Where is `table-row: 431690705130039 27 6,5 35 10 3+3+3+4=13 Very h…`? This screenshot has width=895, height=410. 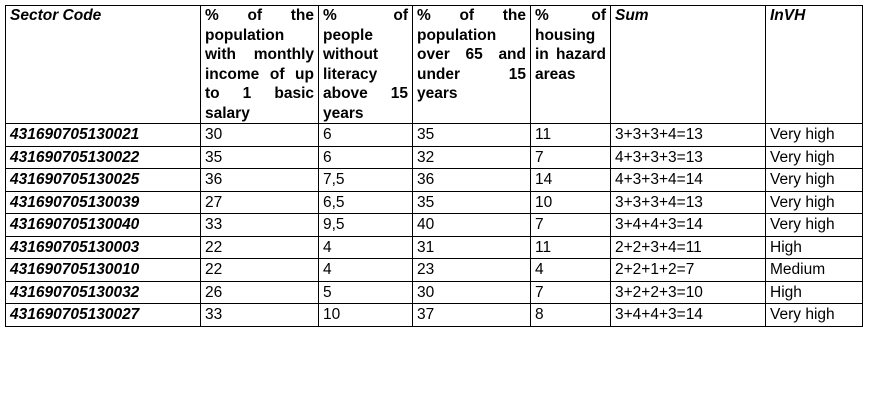 table-row: 431690705130039 27 6,5 35 10 3+3+3+4=13 Very h… is located at coordinates (434, 202).